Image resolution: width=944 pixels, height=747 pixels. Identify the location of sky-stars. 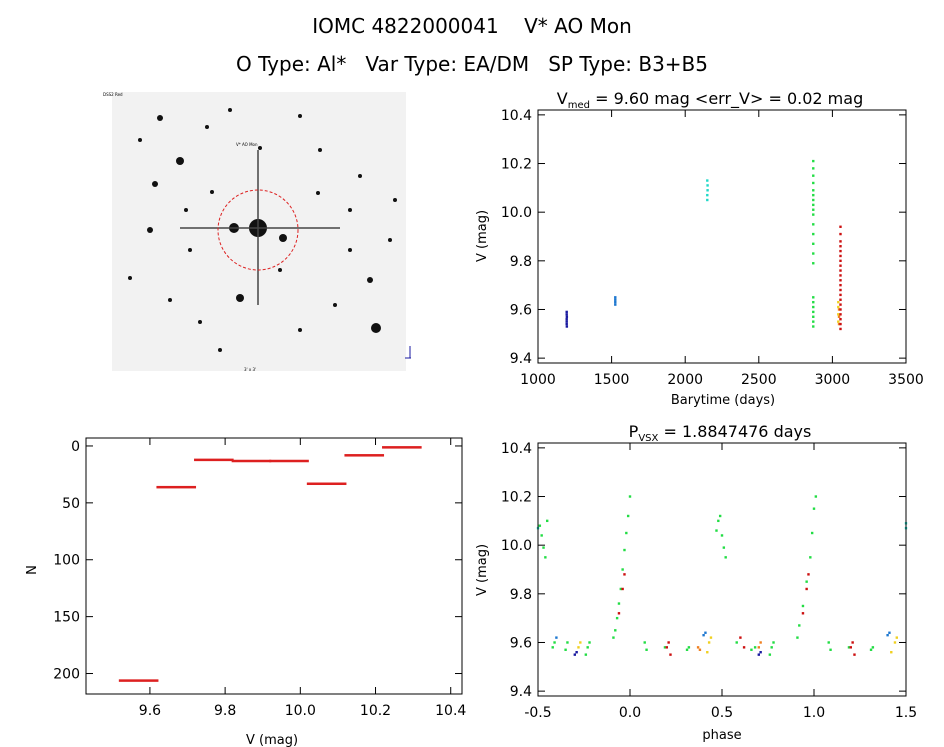
(269, 233).